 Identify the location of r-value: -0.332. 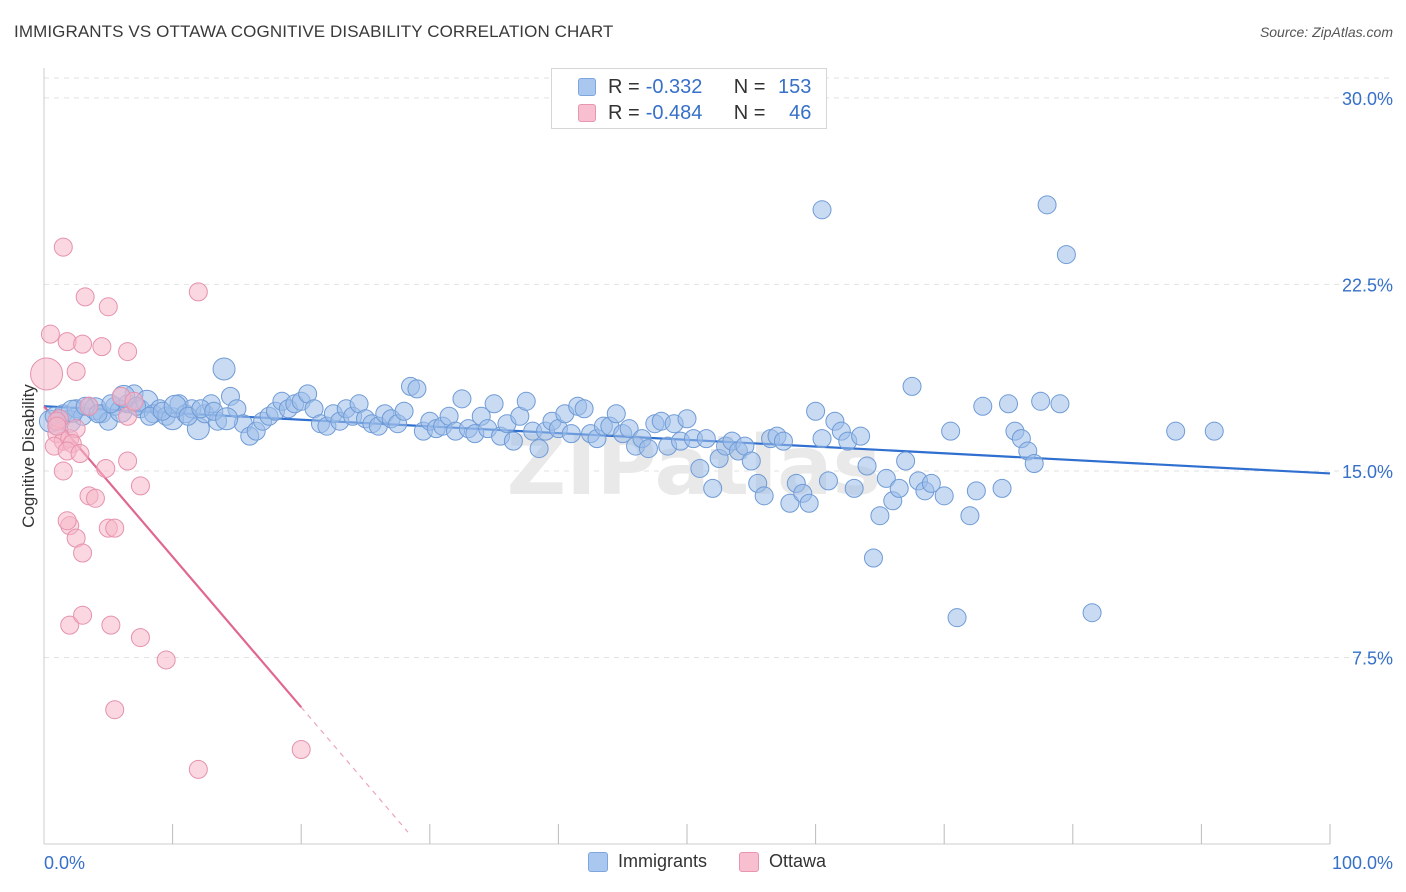
(674, 86).